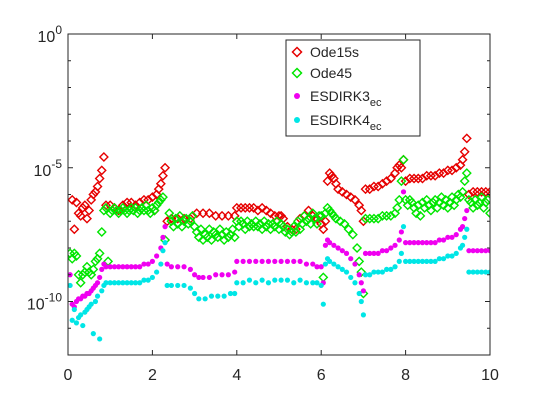  I want to click on y-tick-label: 10-5, so click(48, 168).